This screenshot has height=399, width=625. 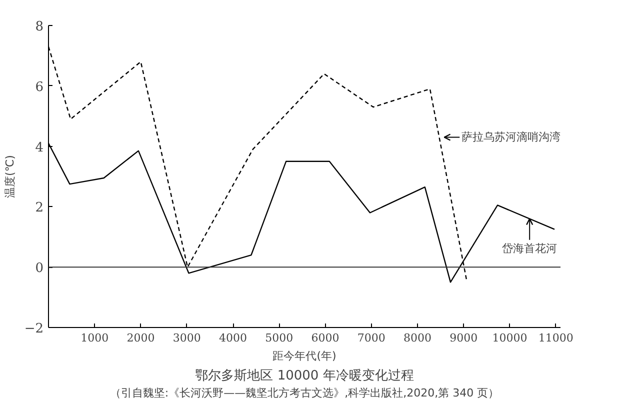 I want to click on x-tick-label: 2000, so click(x=140, y=338).